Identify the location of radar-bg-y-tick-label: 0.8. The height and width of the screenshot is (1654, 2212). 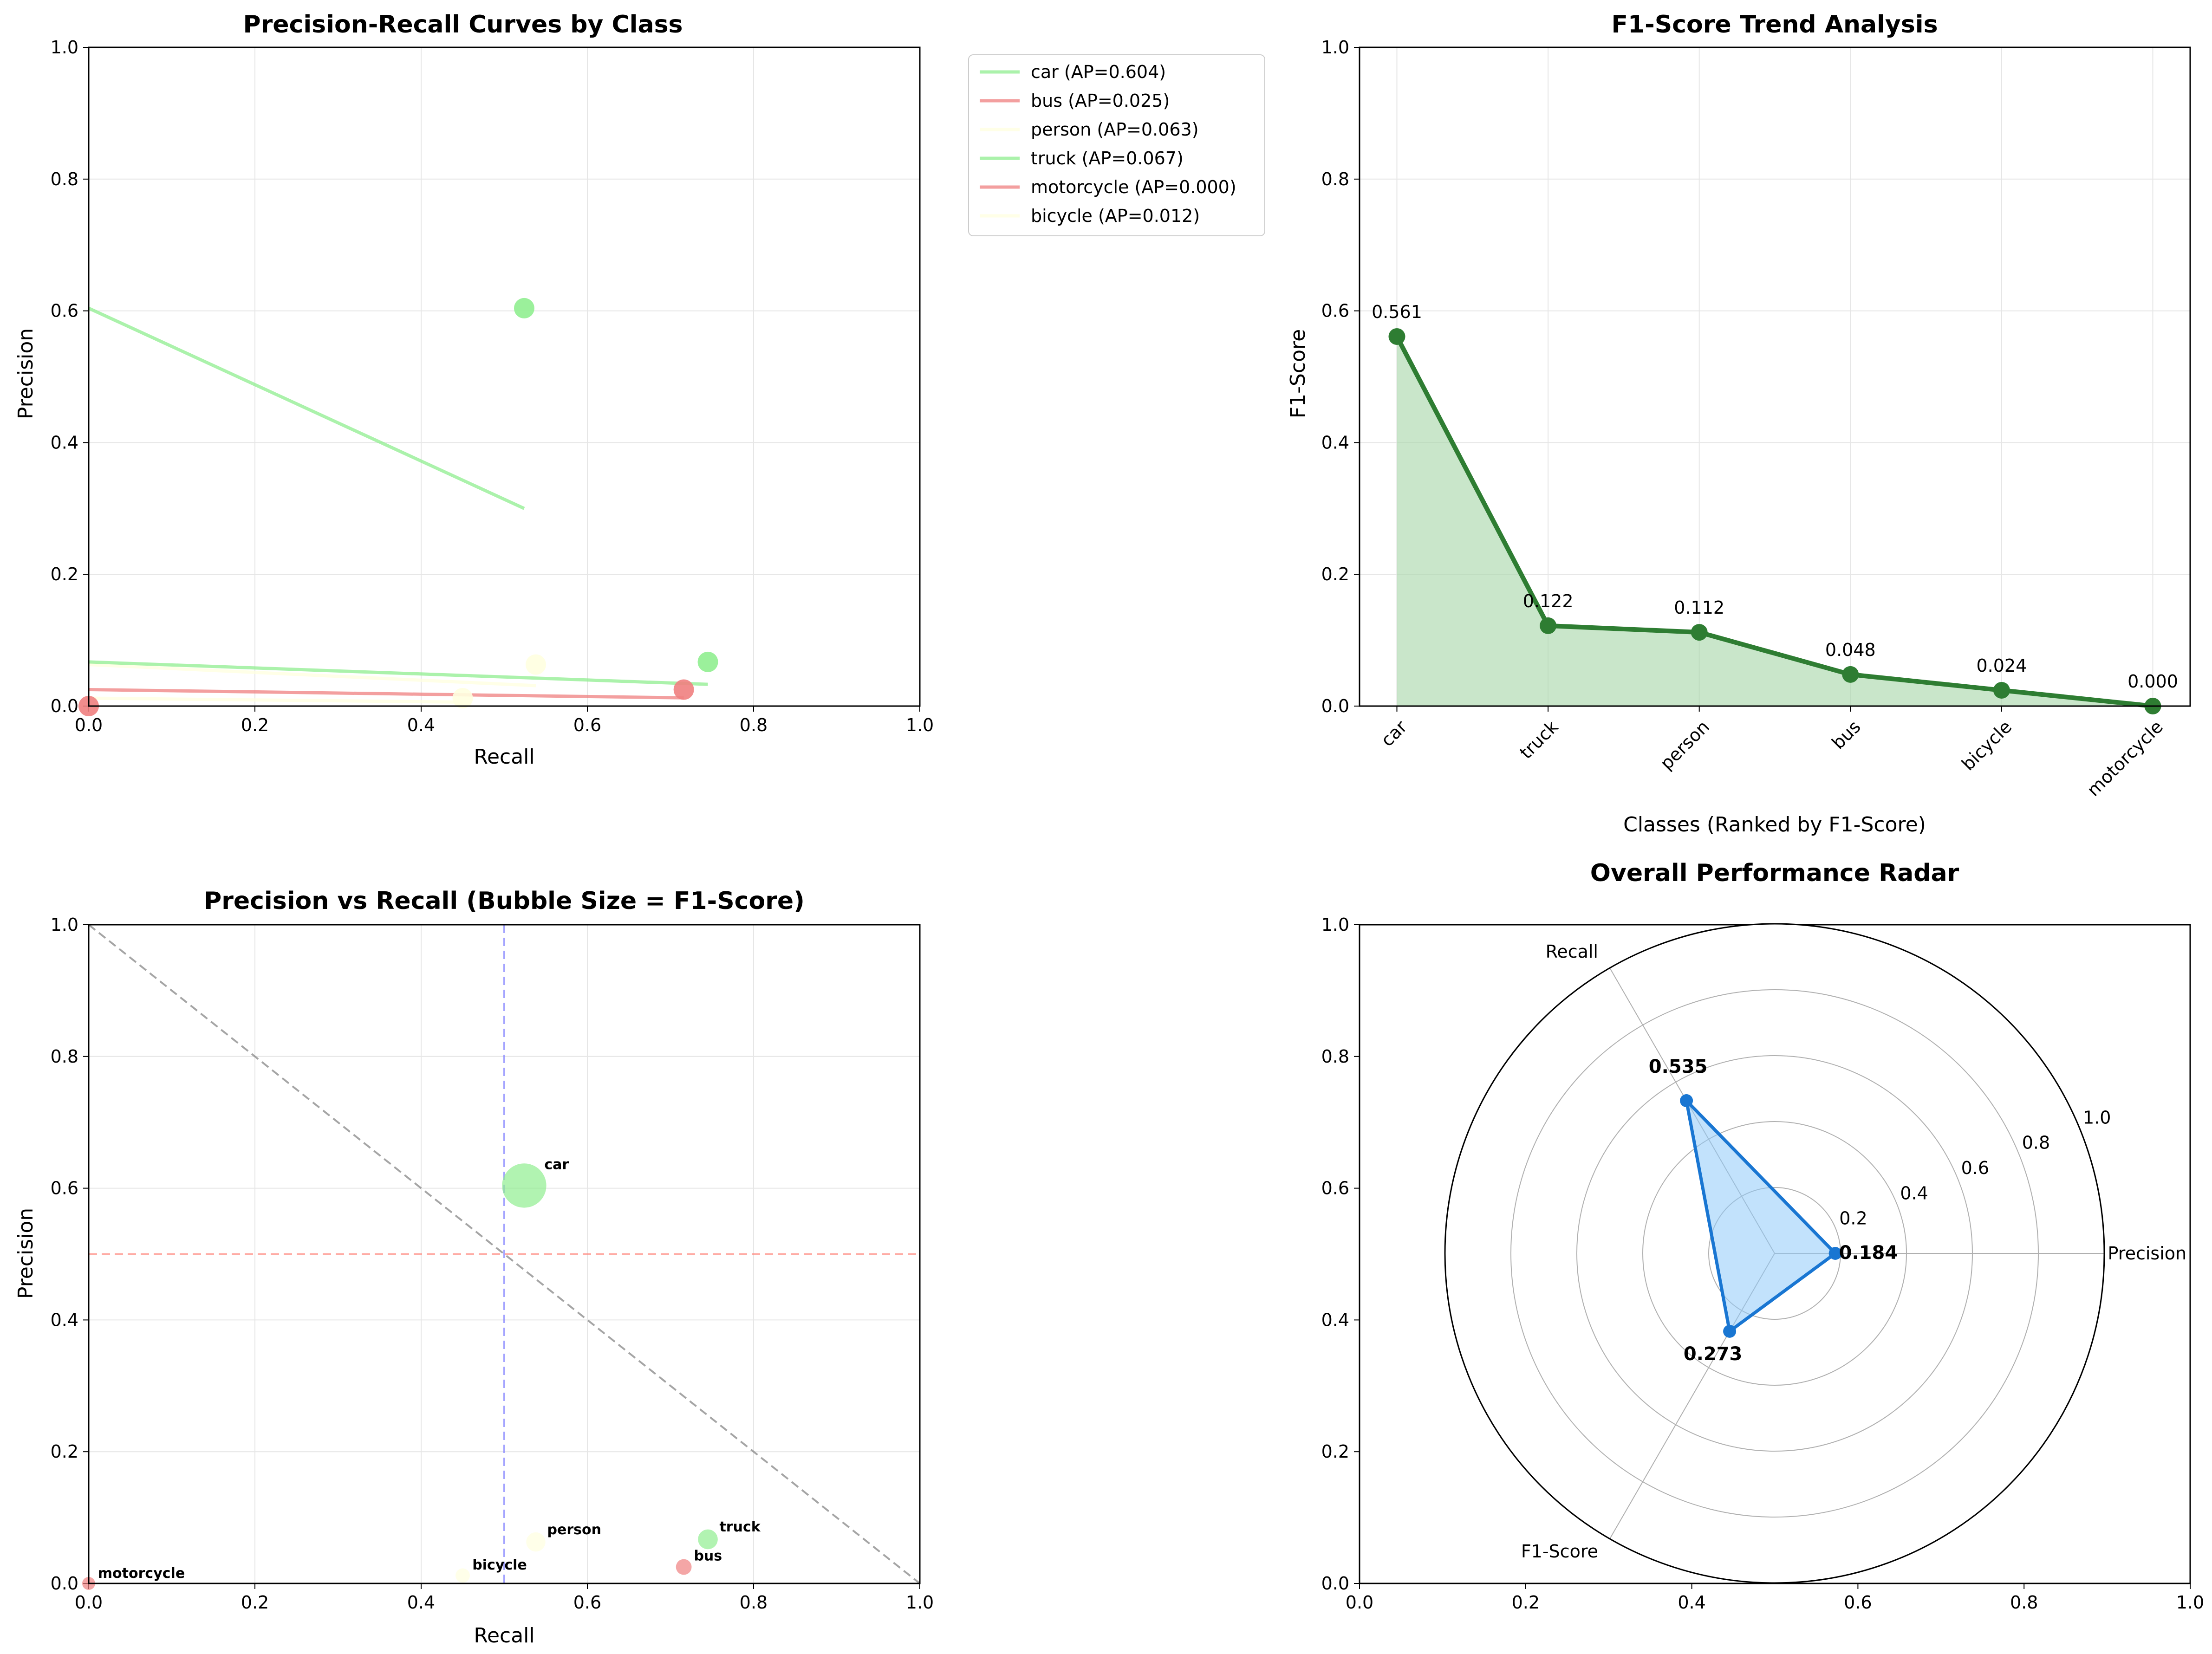
(1335, 1056).